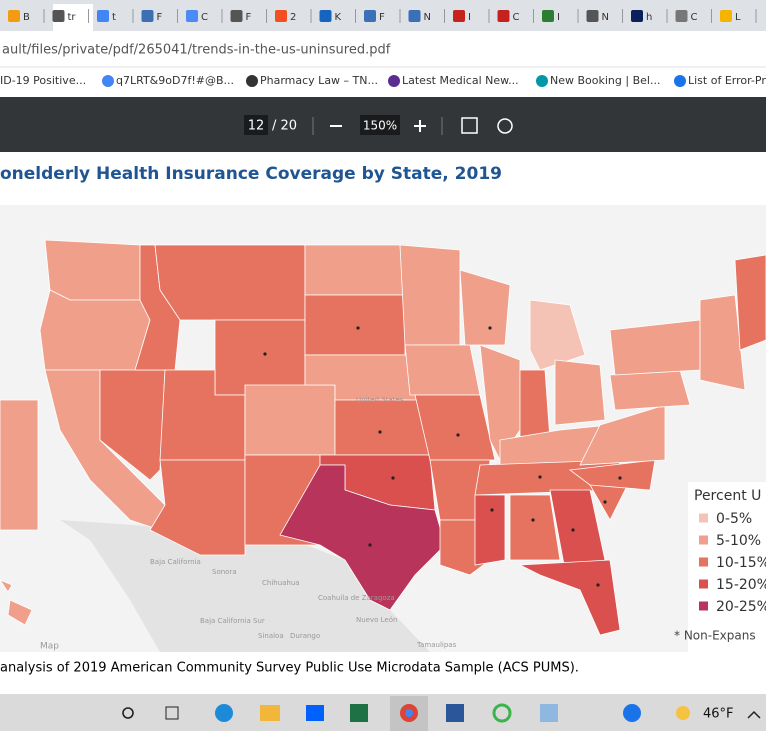 Image resolution: width=766 pixels, height=735 pixels. Describe the element at coordinates (270, 713) in the screenshot. I see `explorer-icon` at that location.